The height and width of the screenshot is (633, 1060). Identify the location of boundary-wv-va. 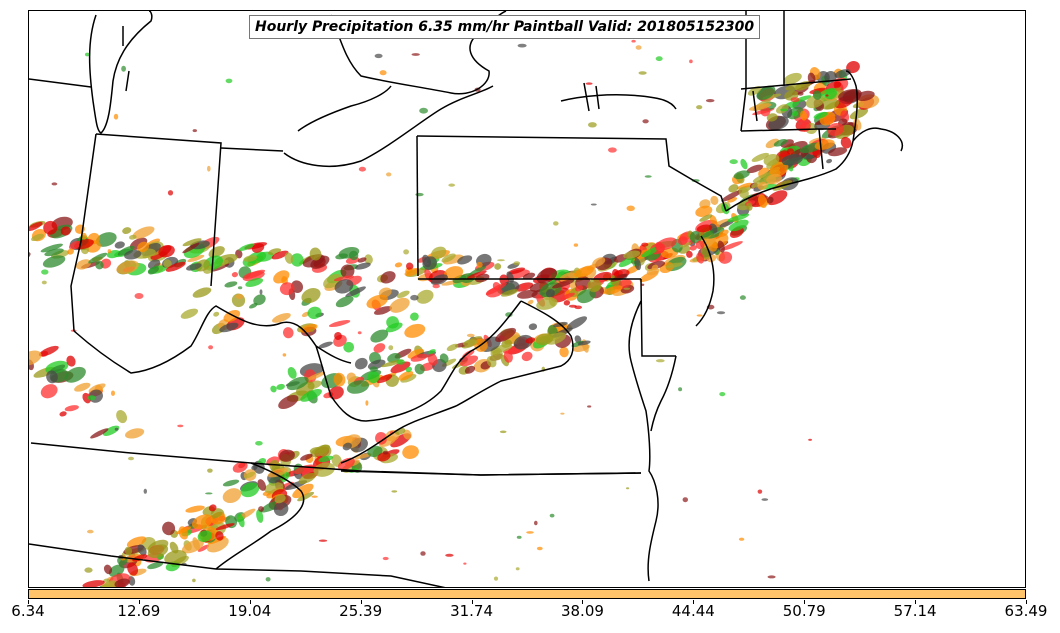
(457, 382).